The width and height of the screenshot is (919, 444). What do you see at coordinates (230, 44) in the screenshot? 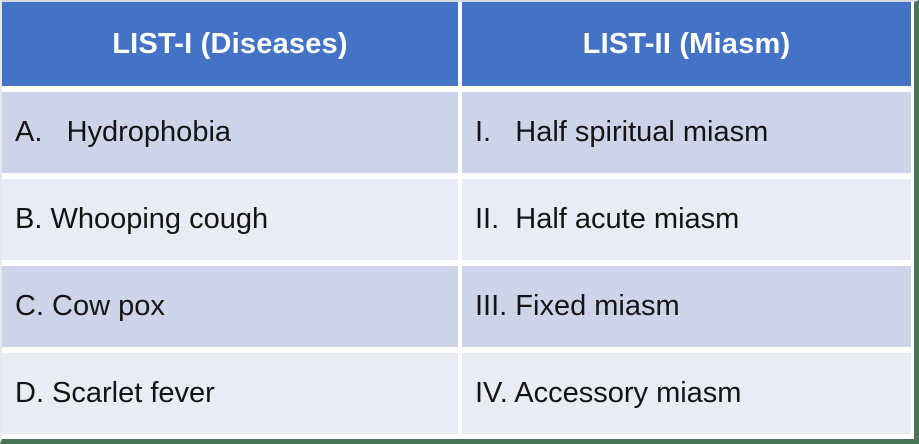
I see `list1-header: LIST-I (Diseases)` at bounding box center [230, 44].